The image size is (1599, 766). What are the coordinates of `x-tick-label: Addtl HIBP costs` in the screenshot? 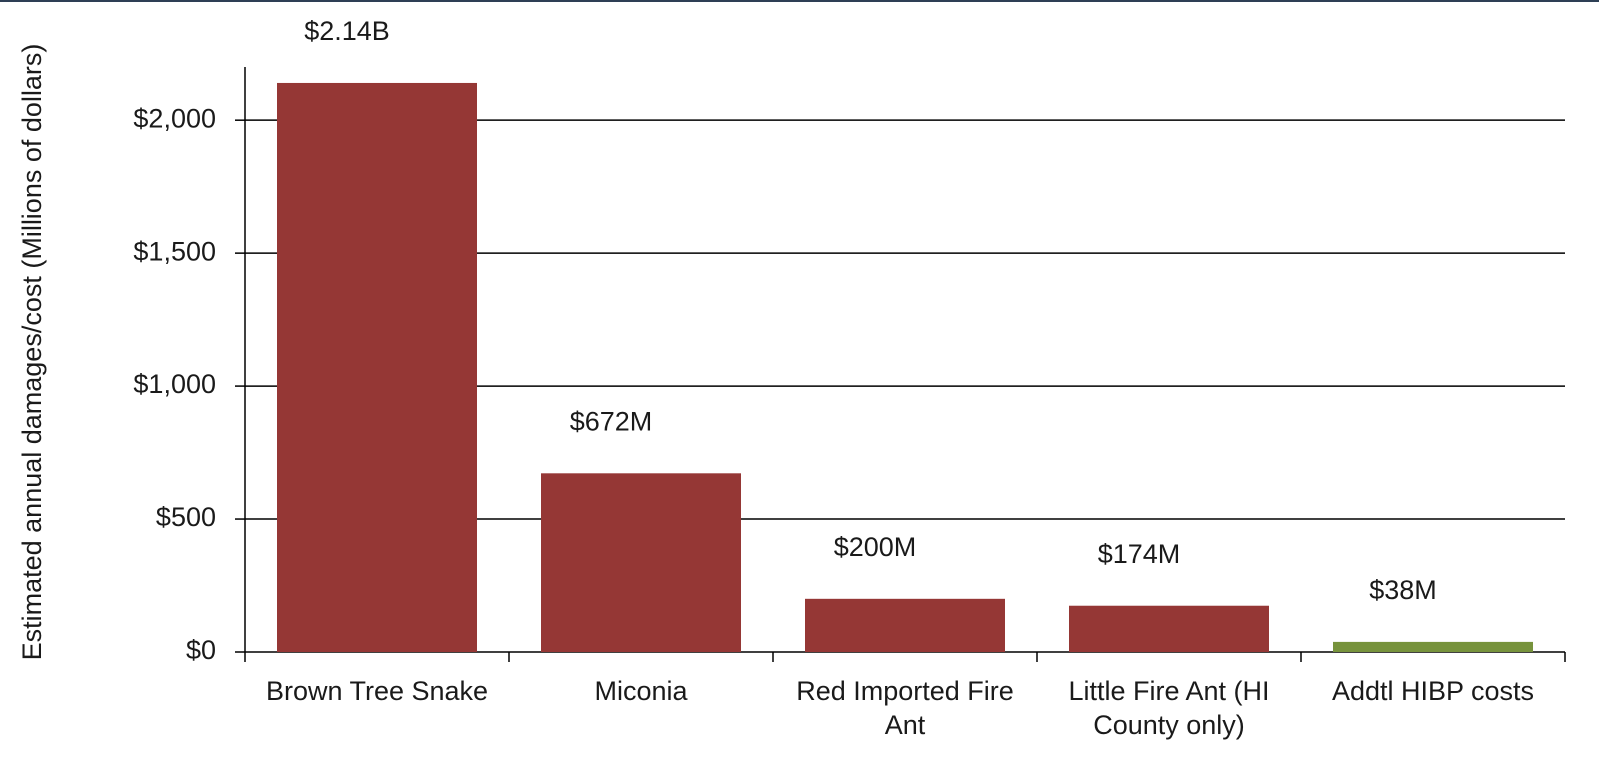 It's located at (1433, 691).